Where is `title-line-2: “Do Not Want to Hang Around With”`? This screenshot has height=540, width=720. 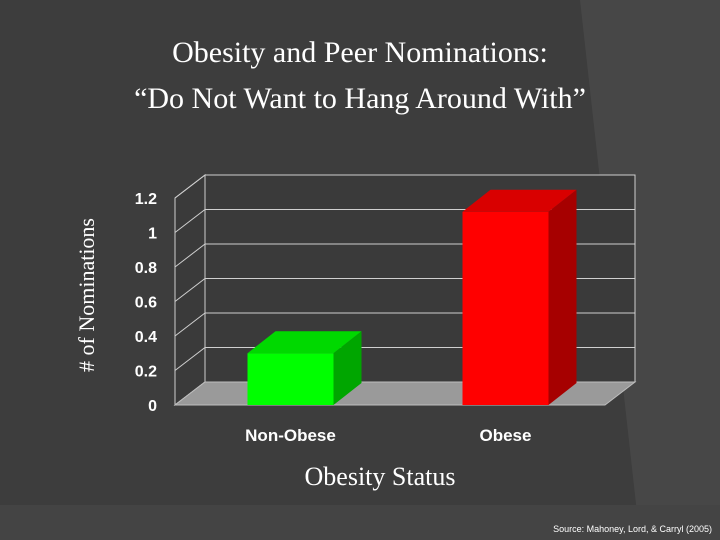
title-line-2: “Do Not Want to Hang Around With” is located at coordinates (360, 98).